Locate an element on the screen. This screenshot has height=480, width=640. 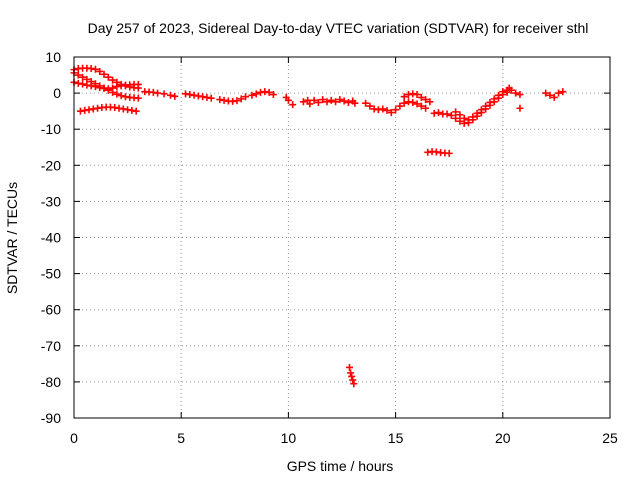
y-tick-label: -30 is located at coordinates (51, 201).